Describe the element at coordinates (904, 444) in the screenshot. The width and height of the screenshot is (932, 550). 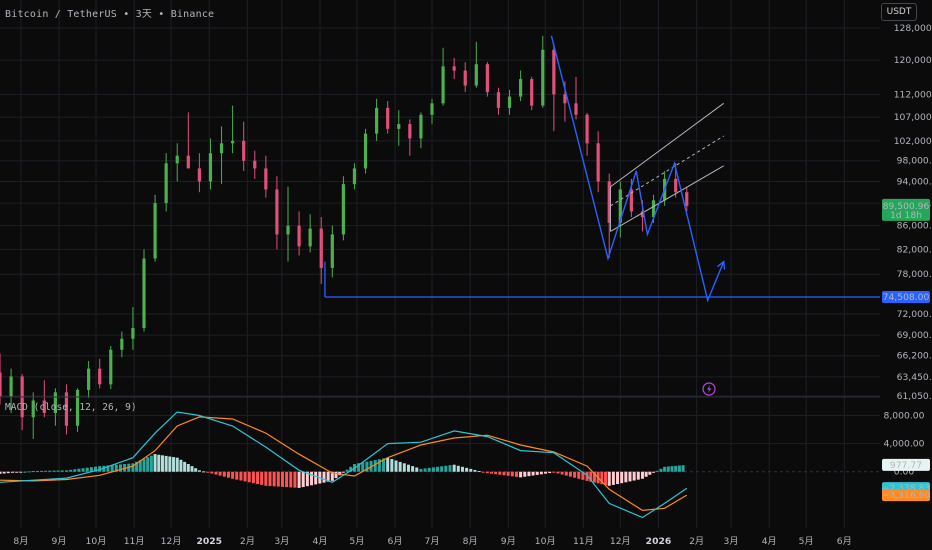
I see `macd-tick-label: 4,000.00` at that location.